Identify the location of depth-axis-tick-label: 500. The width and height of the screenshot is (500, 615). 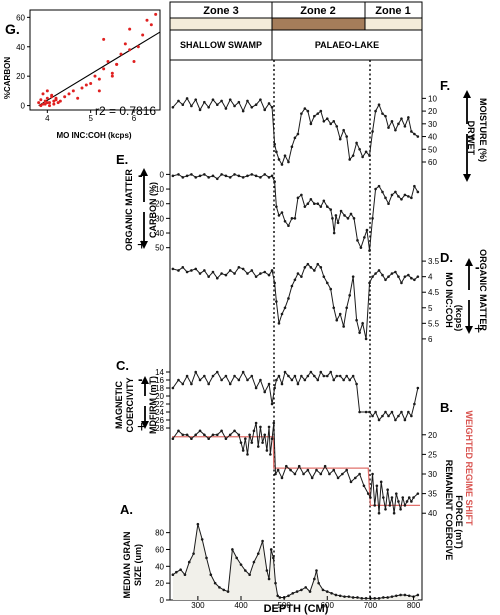
(284, 605).